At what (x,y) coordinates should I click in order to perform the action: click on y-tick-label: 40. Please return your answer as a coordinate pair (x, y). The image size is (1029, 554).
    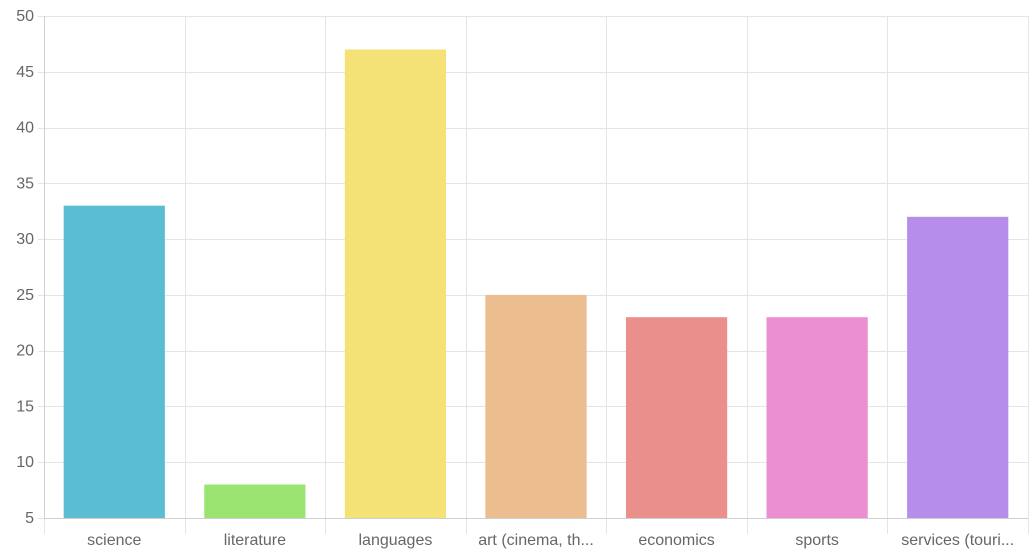
    Looking at the image, I should click on (25, 128).